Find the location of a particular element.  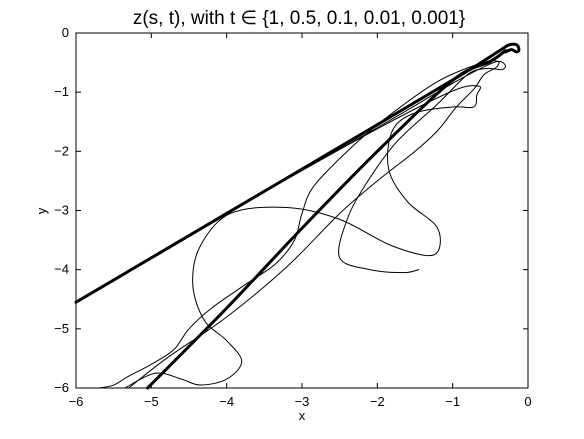

y-tick-label: −4 is located at coordinates (61, 269).